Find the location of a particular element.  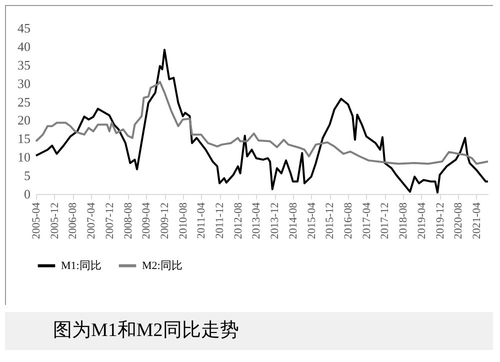

x-tick-label: 2010-08 is located at coordinates (183, 221).